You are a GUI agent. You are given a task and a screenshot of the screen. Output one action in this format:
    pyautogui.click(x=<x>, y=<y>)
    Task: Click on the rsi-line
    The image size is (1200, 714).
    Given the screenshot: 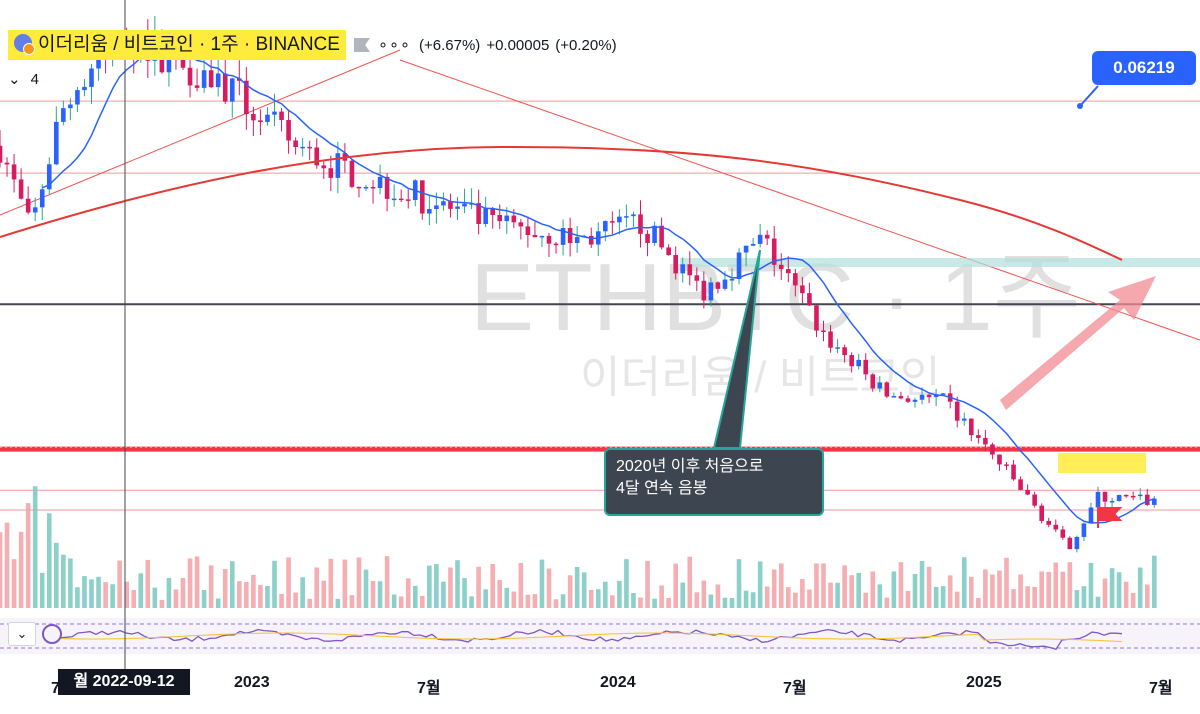 What is the action you would take?
    pyautogui.click(x=591, y=639)
    